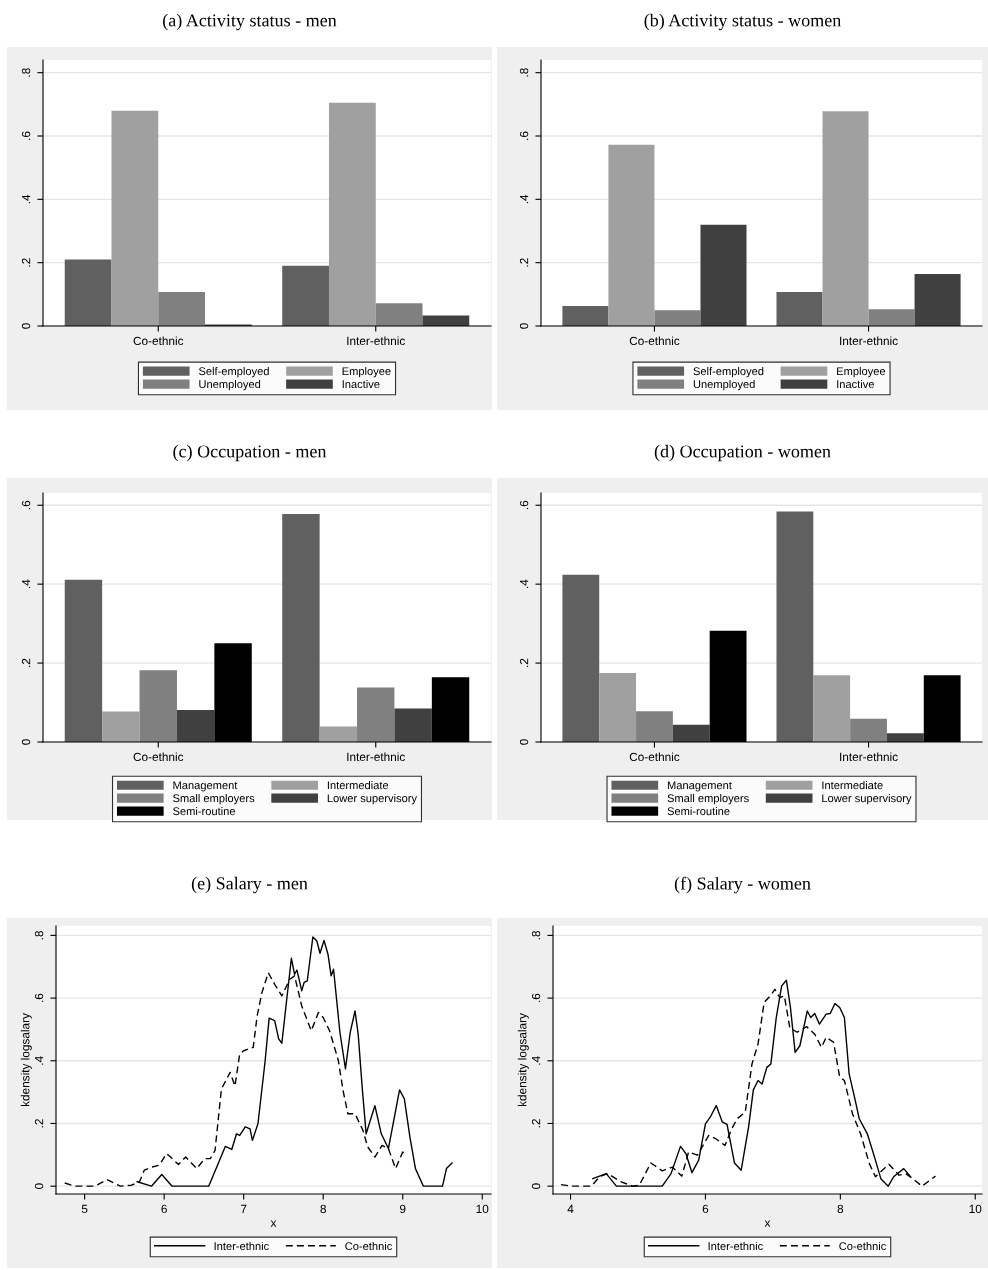 The image size is (988, 1270). What do you see at coordinates (84, 1209) in the screenshot?
I see `x-tick-label: 5` at bounding box center [84, 1209].